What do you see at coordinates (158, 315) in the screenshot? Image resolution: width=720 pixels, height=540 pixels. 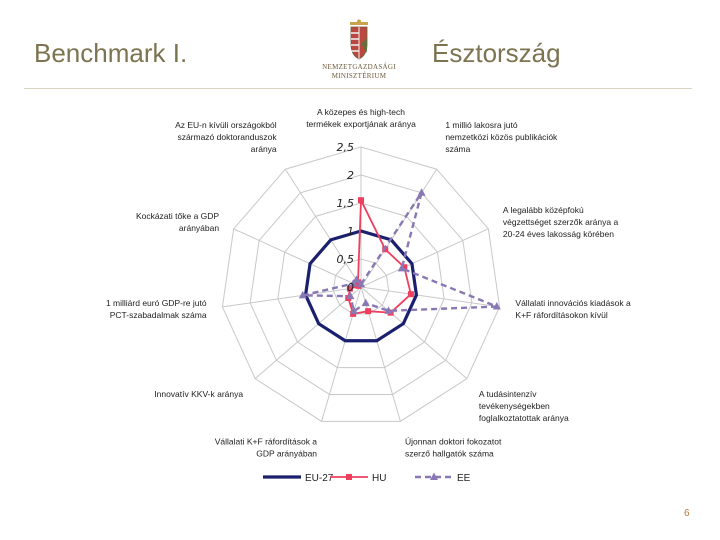 I see `category-label-line: PCT-szabadalmak száma` at bounding box center [158, 315].